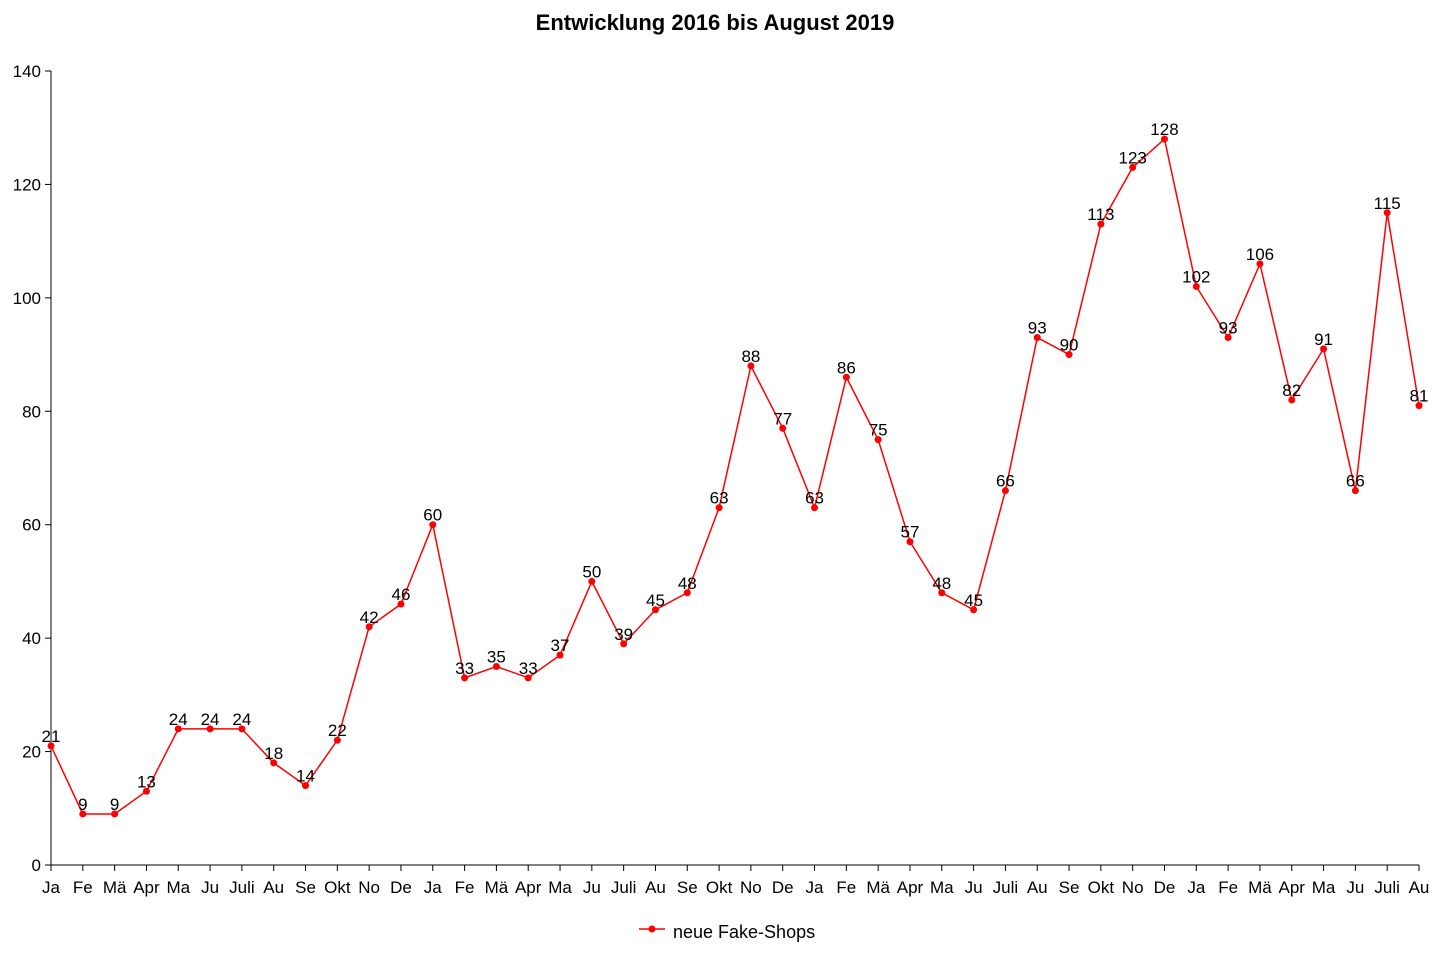  I want to click on data-label: 14, so click(305, 776).